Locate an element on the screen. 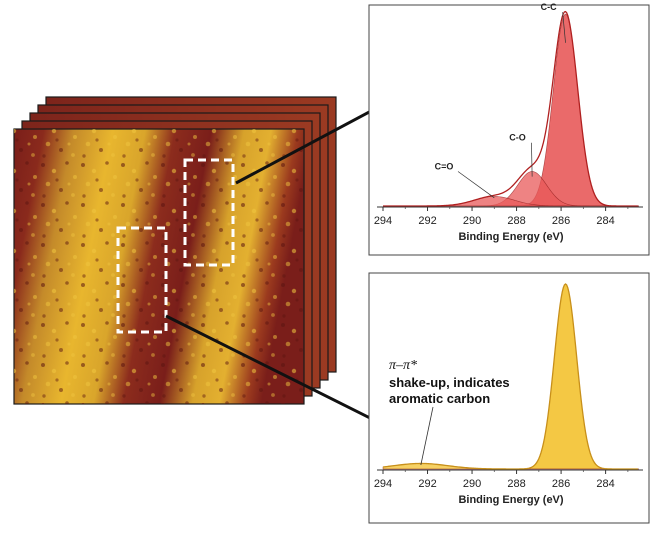 The image size is (655, 536). annotation-leader-line is located at coordinates (427, 436).